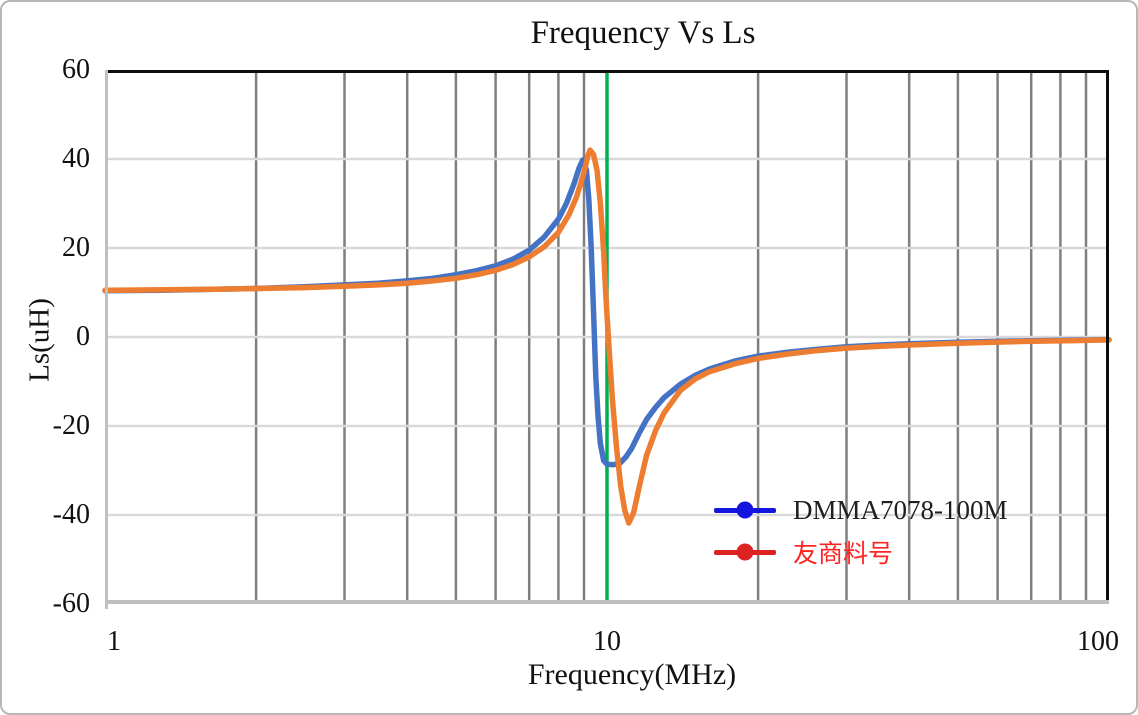  Describe the element at coordinates (114, 641) in the screenshot. I see `x-tick-label: 1` at that location.